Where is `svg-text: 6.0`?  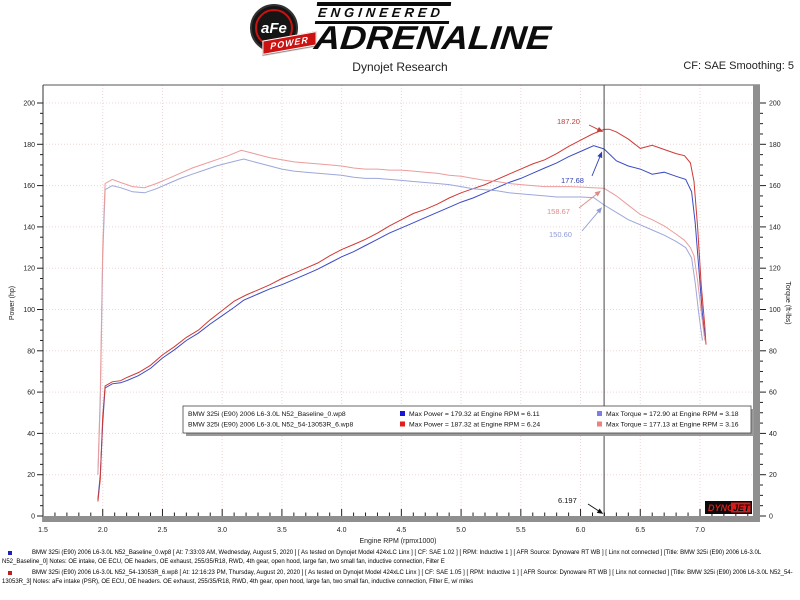
svg-text: 6.0 is located at coordinates (581, 530).